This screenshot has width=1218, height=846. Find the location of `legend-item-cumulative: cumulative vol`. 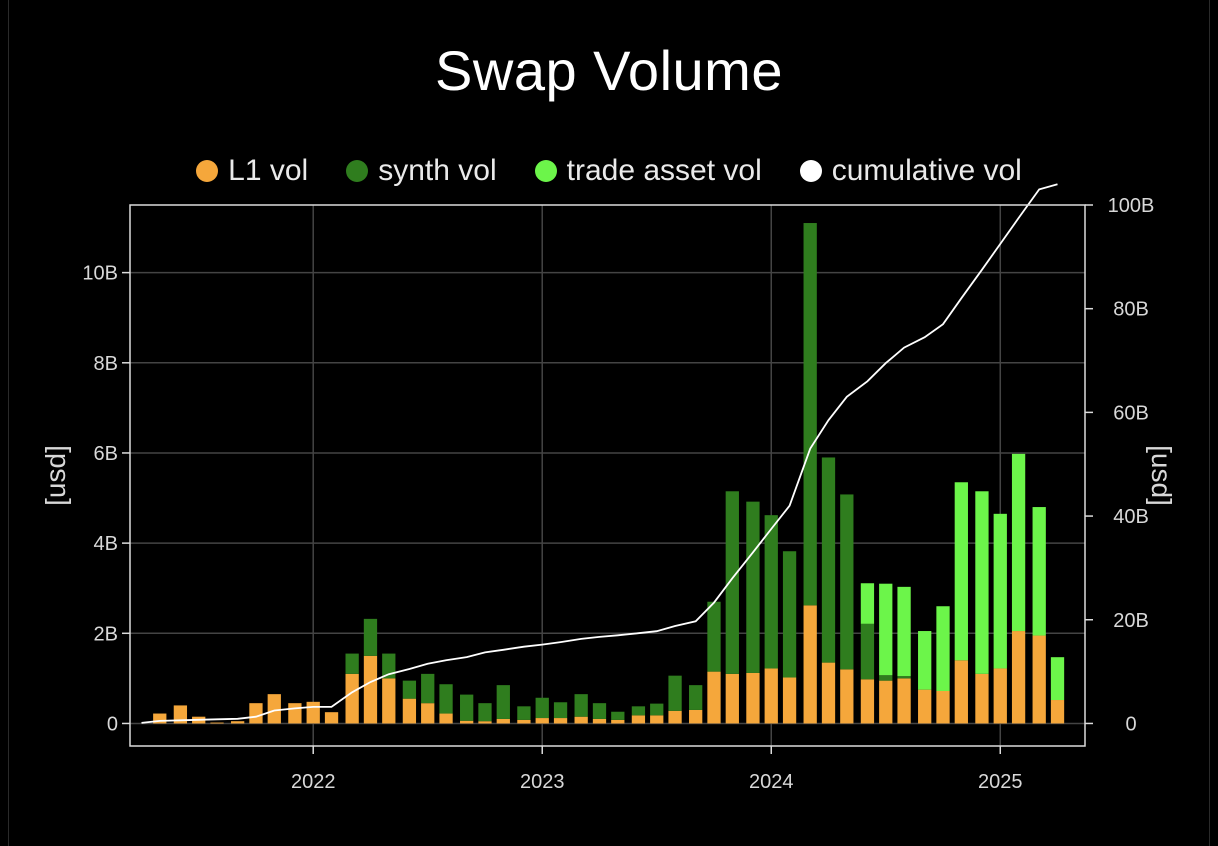

legend-item-cumulative: cumulative vol is located at coordinates (910, 171).